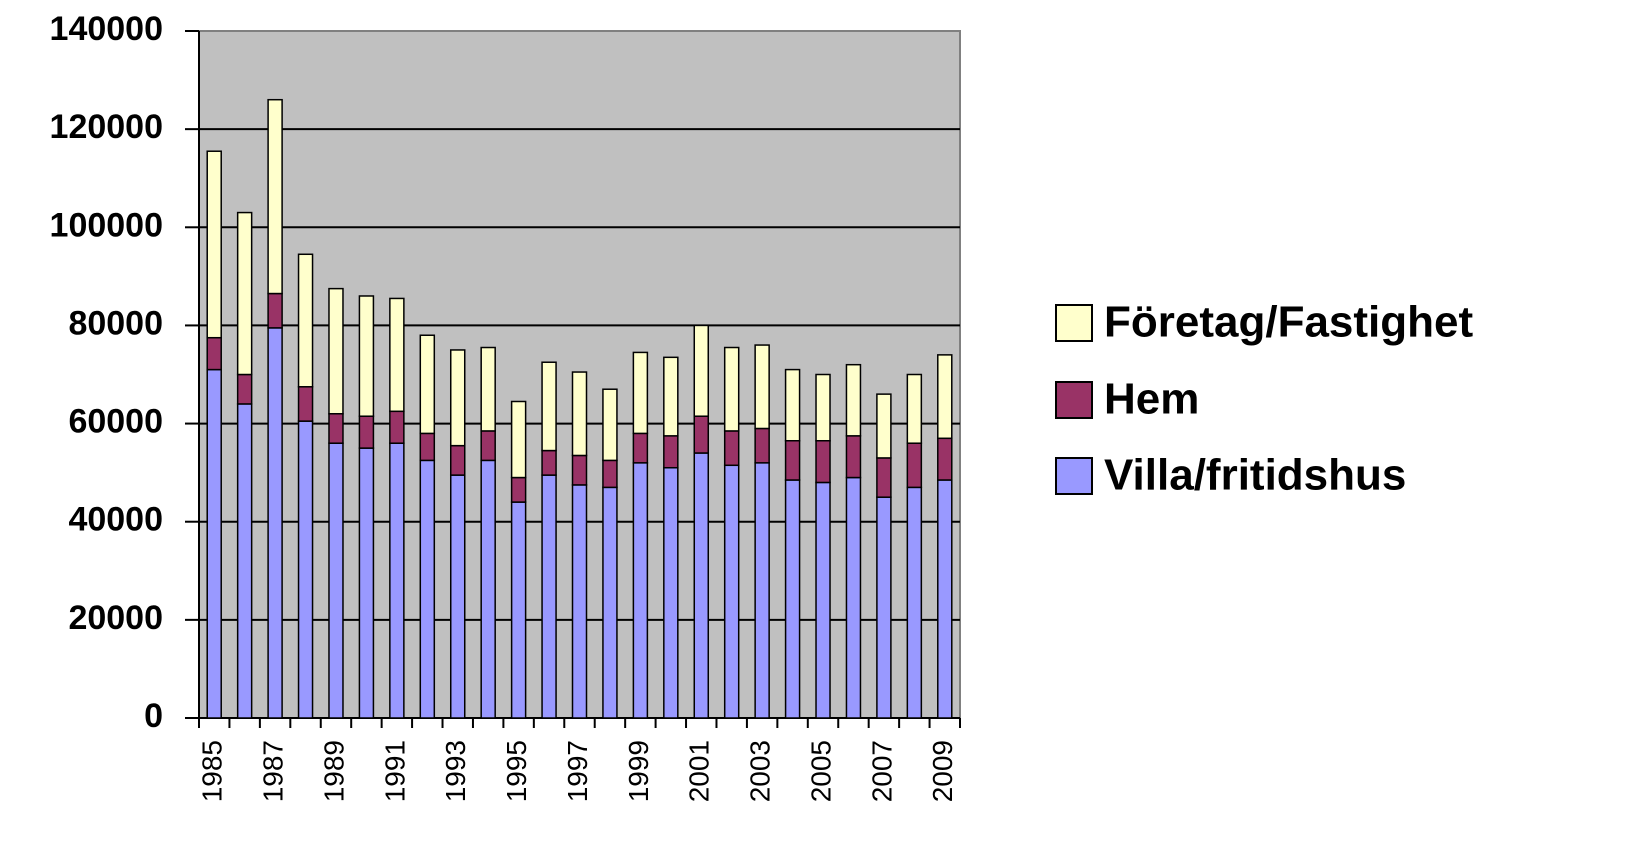 This screenshot has width=1638, height=852. What do you see at coordinates (516, 771) in the screenshot?
I see `x-tick-label: 1995` at bounding box center [516, 771].